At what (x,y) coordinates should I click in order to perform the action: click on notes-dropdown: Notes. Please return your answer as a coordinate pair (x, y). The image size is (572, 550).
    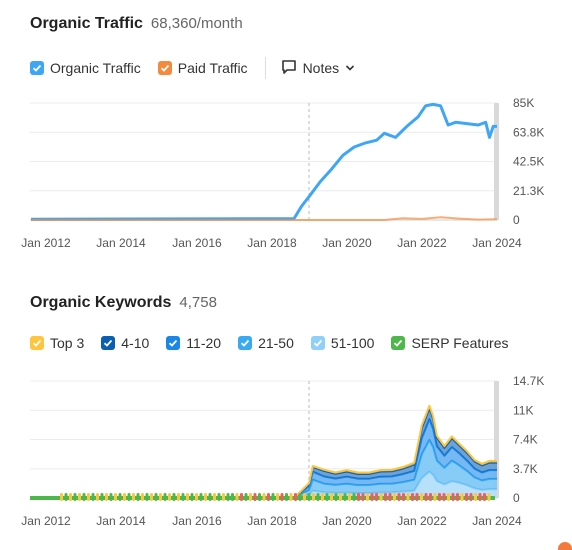
    Looking at the image, I should click on (318, 68).